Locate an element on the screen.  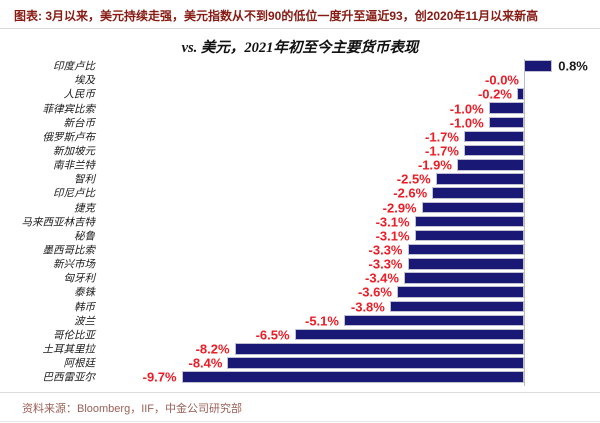
value-label: -3.4% is located at coordinates (382, 278).